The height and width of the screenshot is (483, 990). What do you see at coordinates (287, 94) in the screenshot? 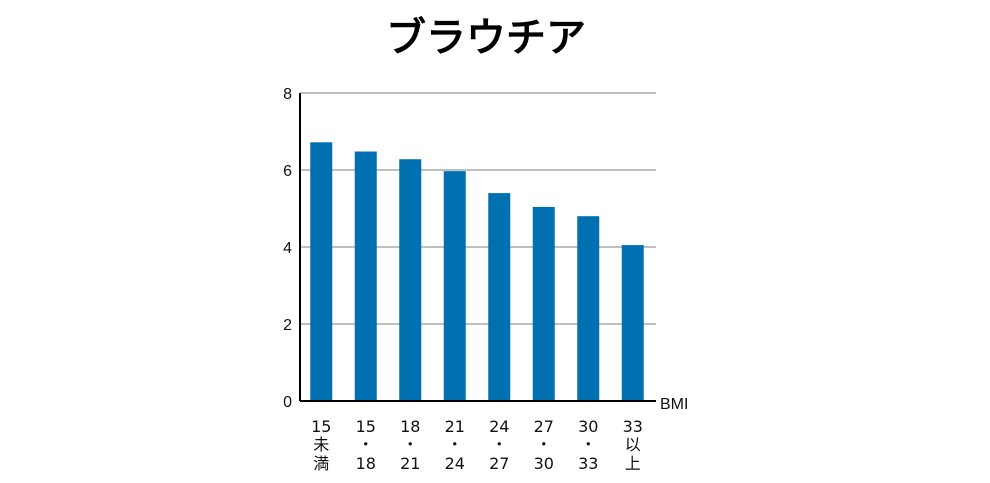
I see `y-tick-label: 8` at bounding box center [287, 94].